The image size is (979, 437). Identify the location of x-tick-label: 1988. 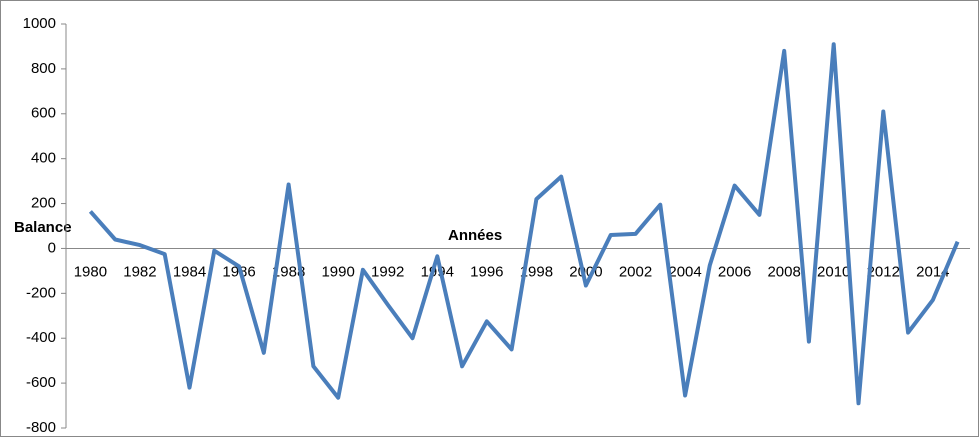
(288, 271).